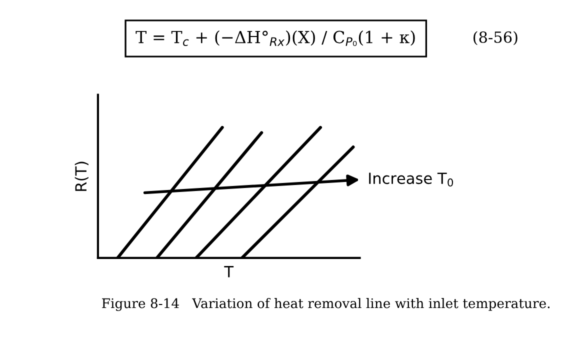 This screenshot has width=563, height=350. I want to click on text: (8-56), so click(496, 38).